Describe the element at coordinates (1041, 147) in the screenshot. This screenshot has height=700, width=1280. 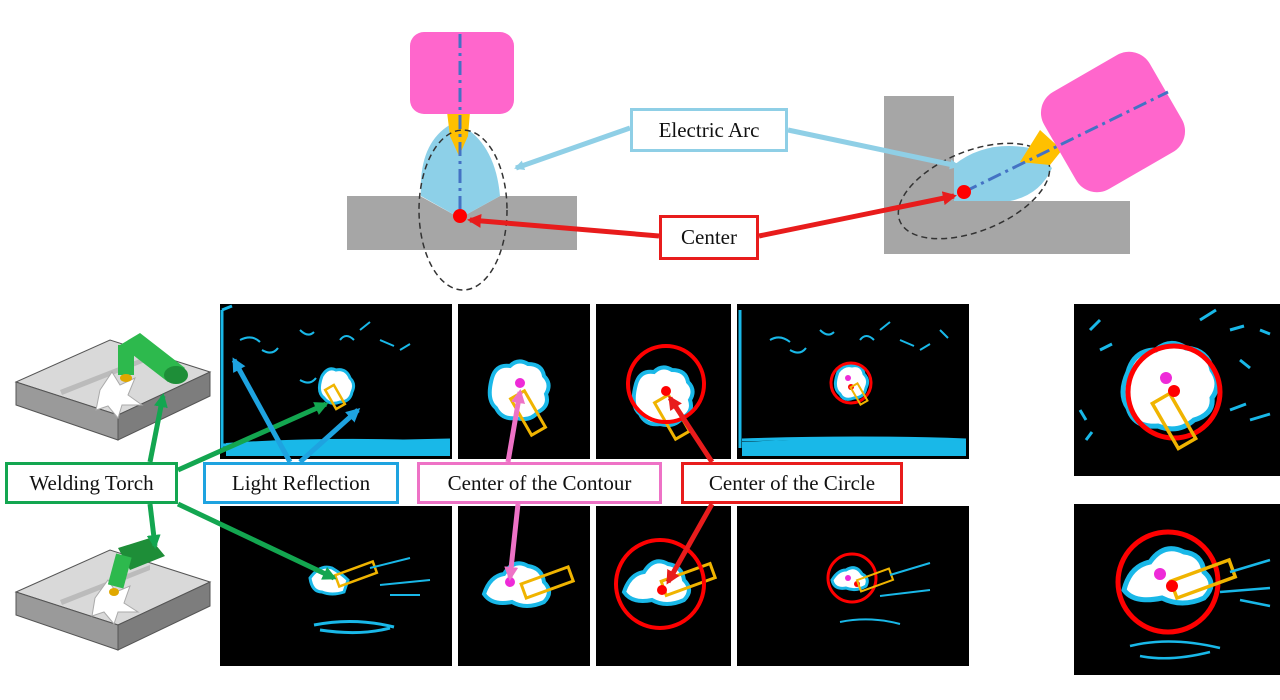
I see `fillet-nozzle` at that location.